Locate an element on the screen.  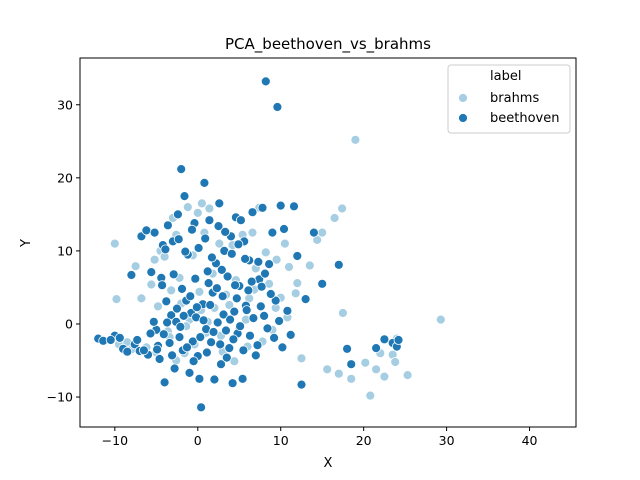
x-tick-label: 40 is located at coordinates (530, 440).